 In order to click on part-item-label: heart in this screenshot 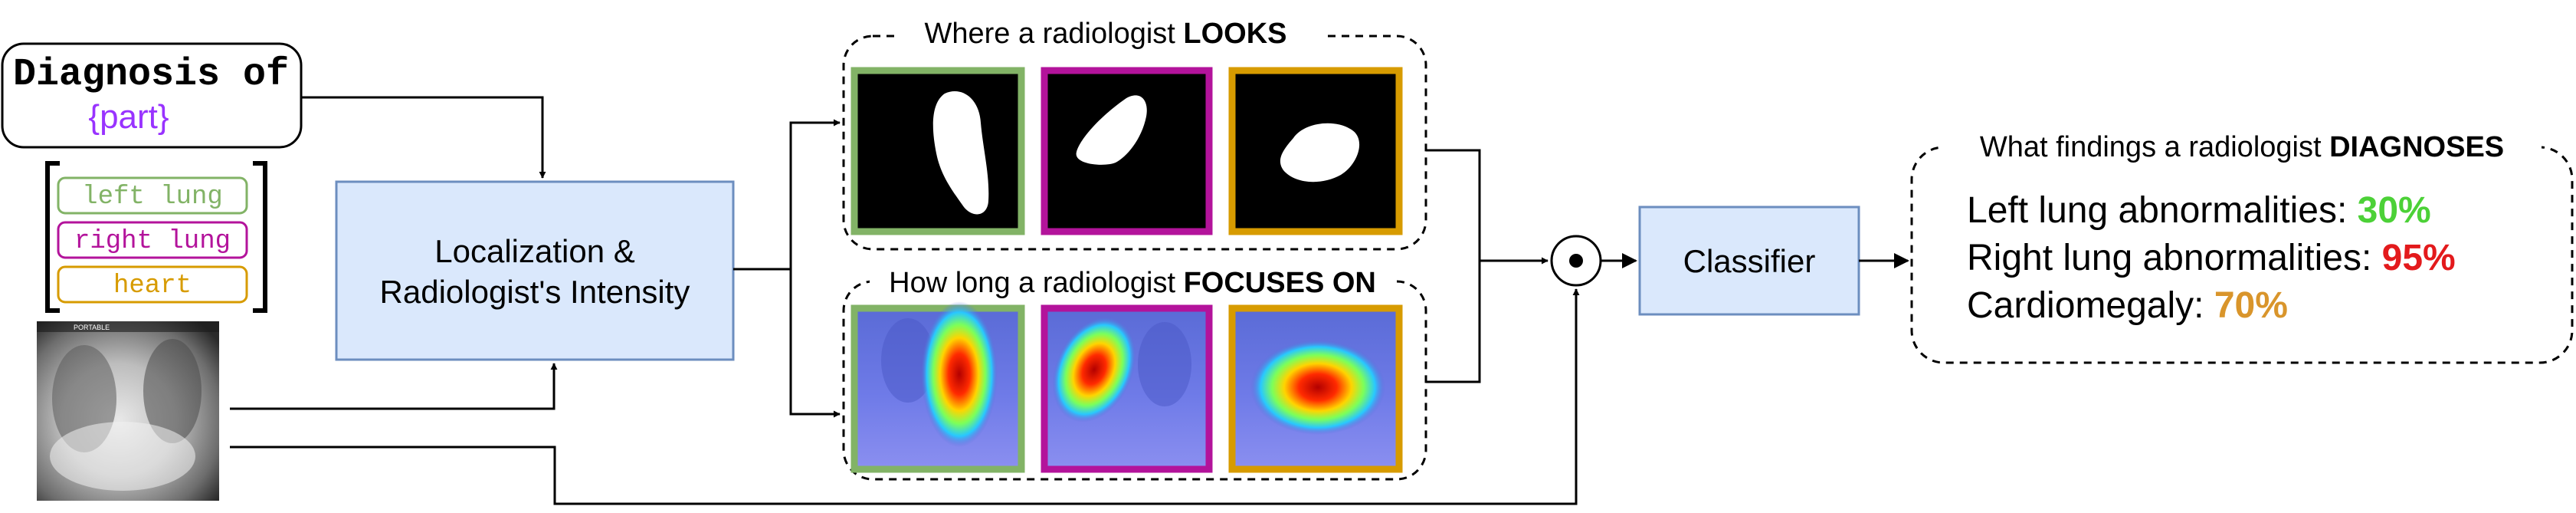, I will do `click(153, 286)`.